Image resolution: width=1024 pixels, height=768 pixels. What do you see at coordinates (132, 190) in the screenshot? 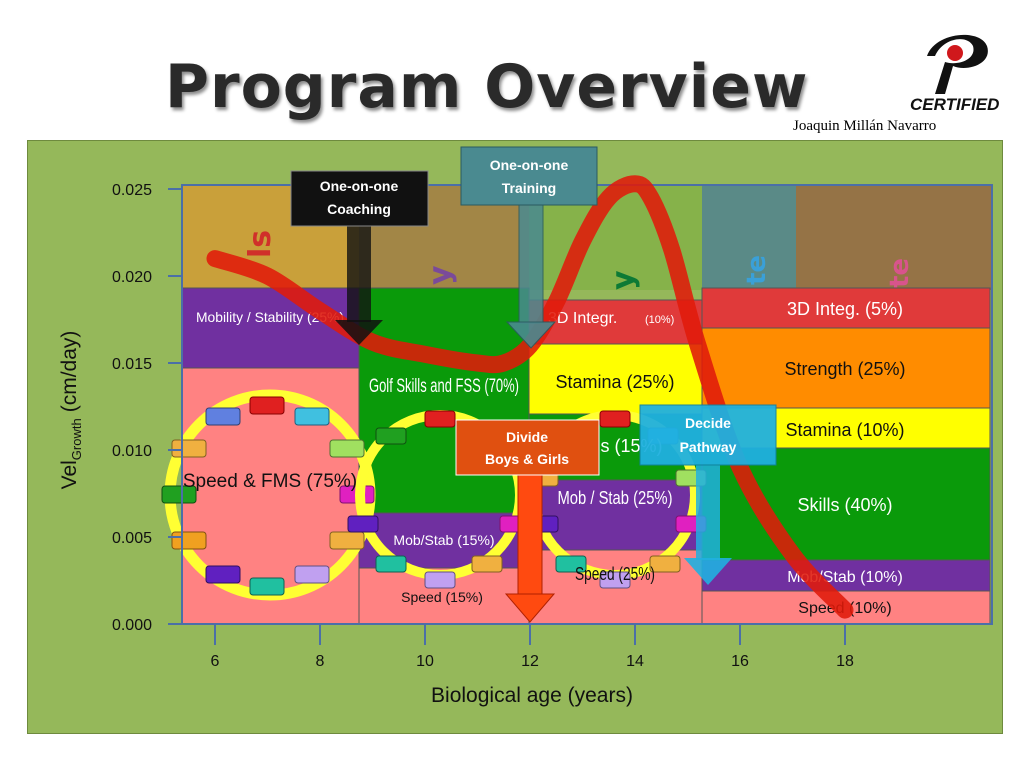
I see `y-tick-label: 0.025` at bounding box center [132, 190].